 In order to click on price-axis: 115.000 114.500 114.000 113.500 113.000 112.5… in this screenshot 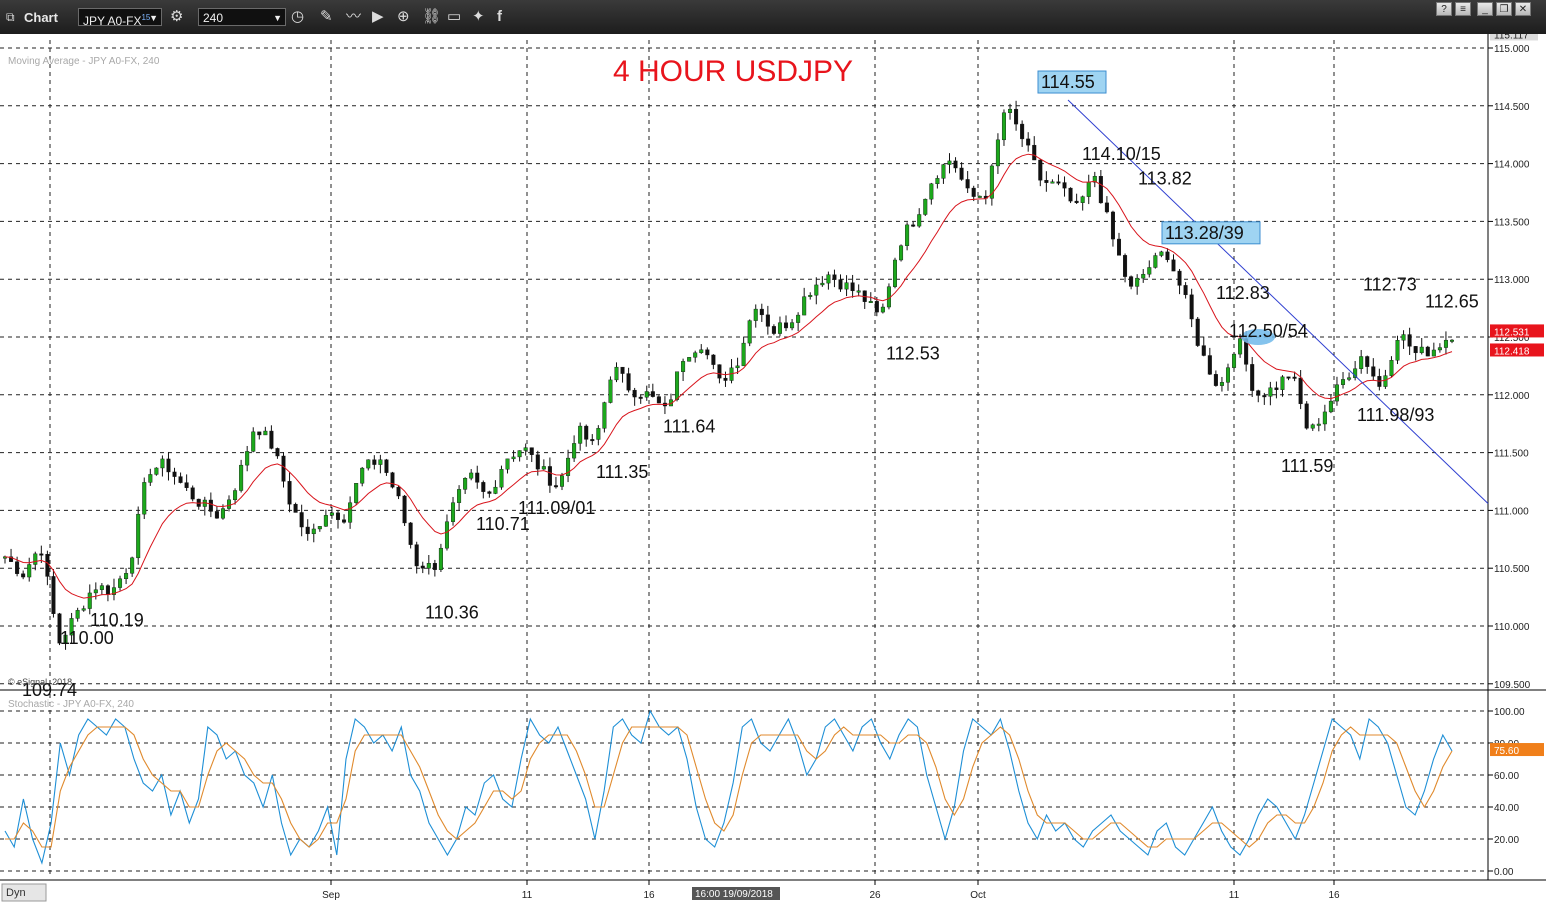, I will do `click(1513, 362)`.